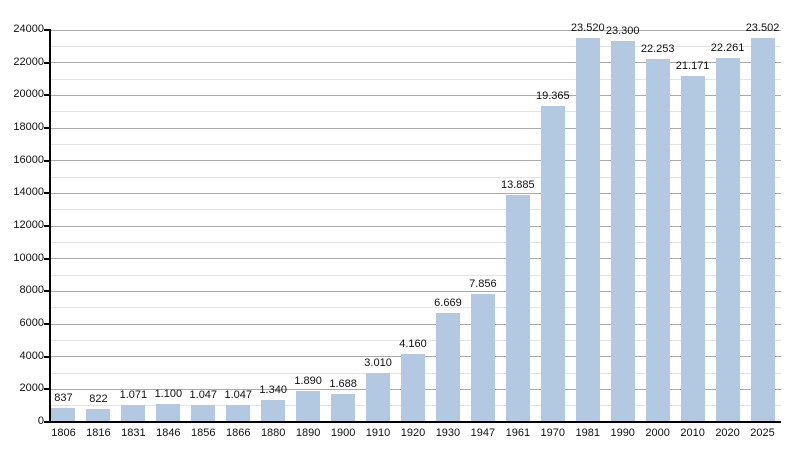 The height and width of the screenshot is (450, 800). Describe the element at coordinates (552, 263) in the screenshot. I see `bar-1970` at that location.